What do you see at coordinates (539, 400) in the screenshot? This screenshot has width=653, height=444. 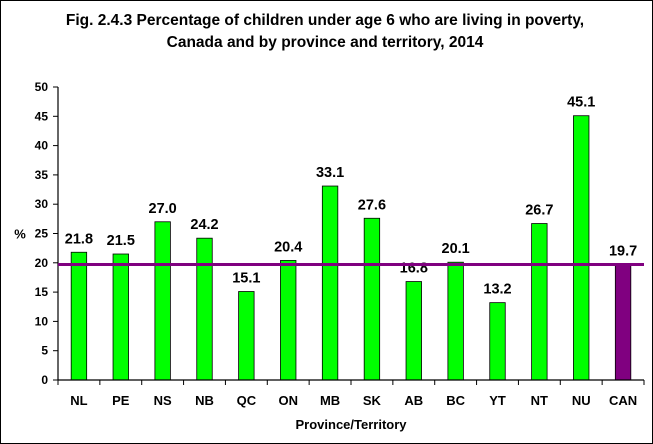 I see `x-tick-label: NT` at bounding box center [539, 400].